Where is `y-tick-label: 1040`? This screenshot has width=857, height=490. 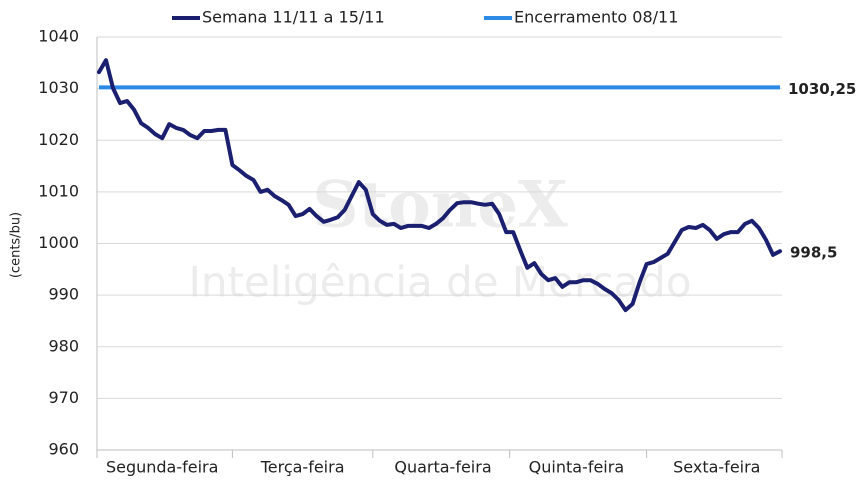 y-tick-label: 1040 is located at coordinates (58, 36).